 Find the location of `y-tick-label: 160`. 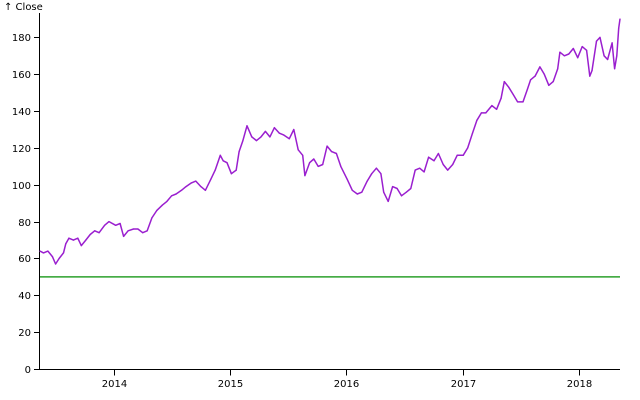

y-tick-label: 160 is located at coordinates (21, 75).